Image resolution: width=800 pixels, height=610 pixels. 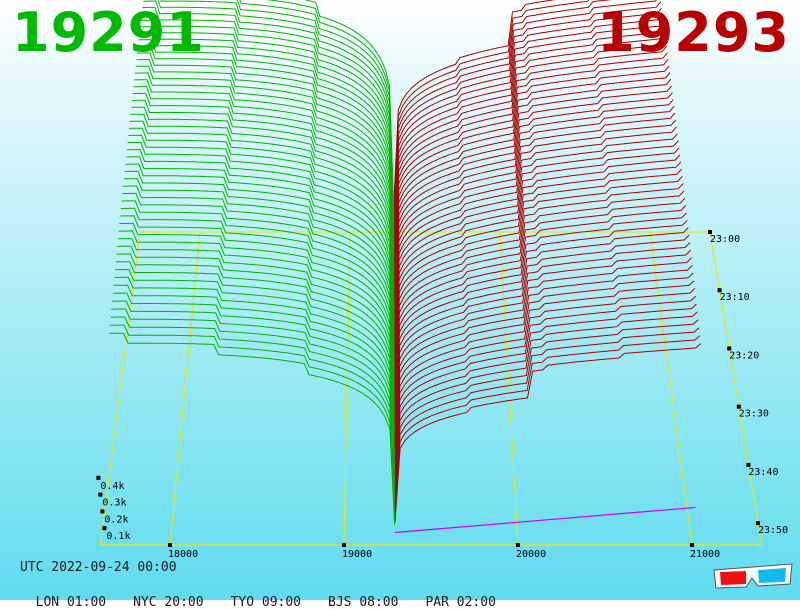 I want to click on x-tick-label: 20000, so click(x=531, y=554).